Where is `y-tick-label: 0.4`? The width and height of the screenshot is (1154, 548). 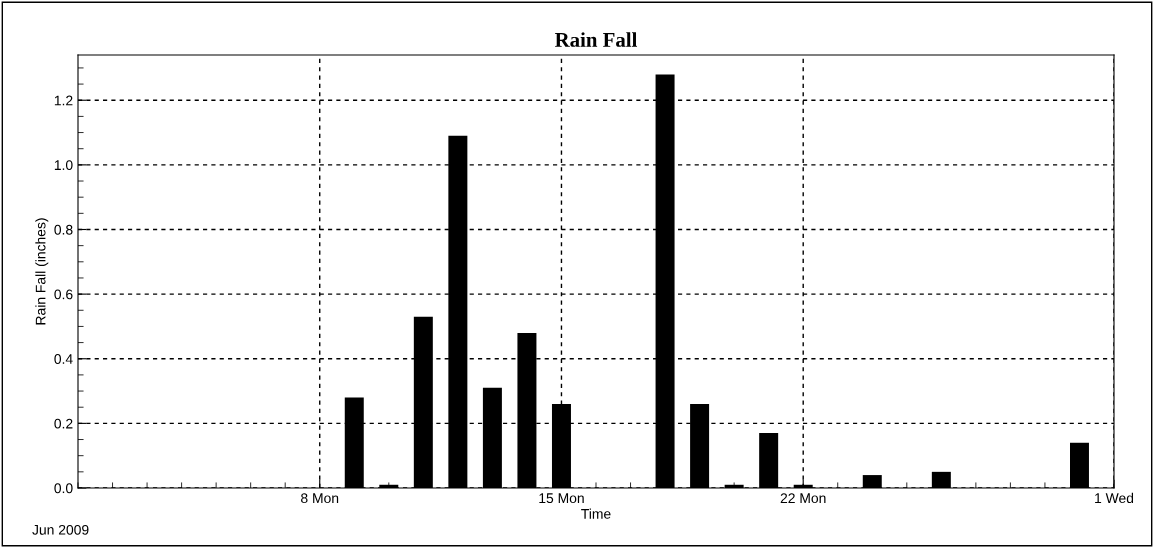 y-tick-label: 0.4 is located at coordinates (63, 359).